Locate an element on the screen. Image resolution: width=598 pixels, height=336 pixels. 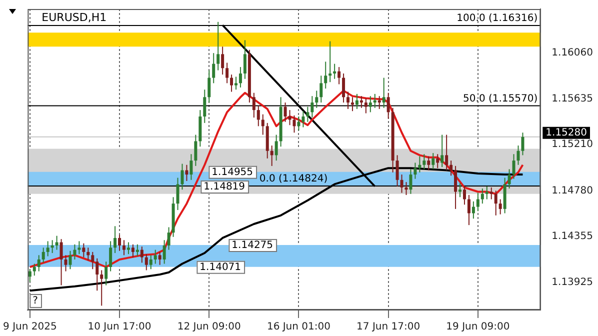
y-tick-label: 1.15635 is located at coordinates (573, 98).